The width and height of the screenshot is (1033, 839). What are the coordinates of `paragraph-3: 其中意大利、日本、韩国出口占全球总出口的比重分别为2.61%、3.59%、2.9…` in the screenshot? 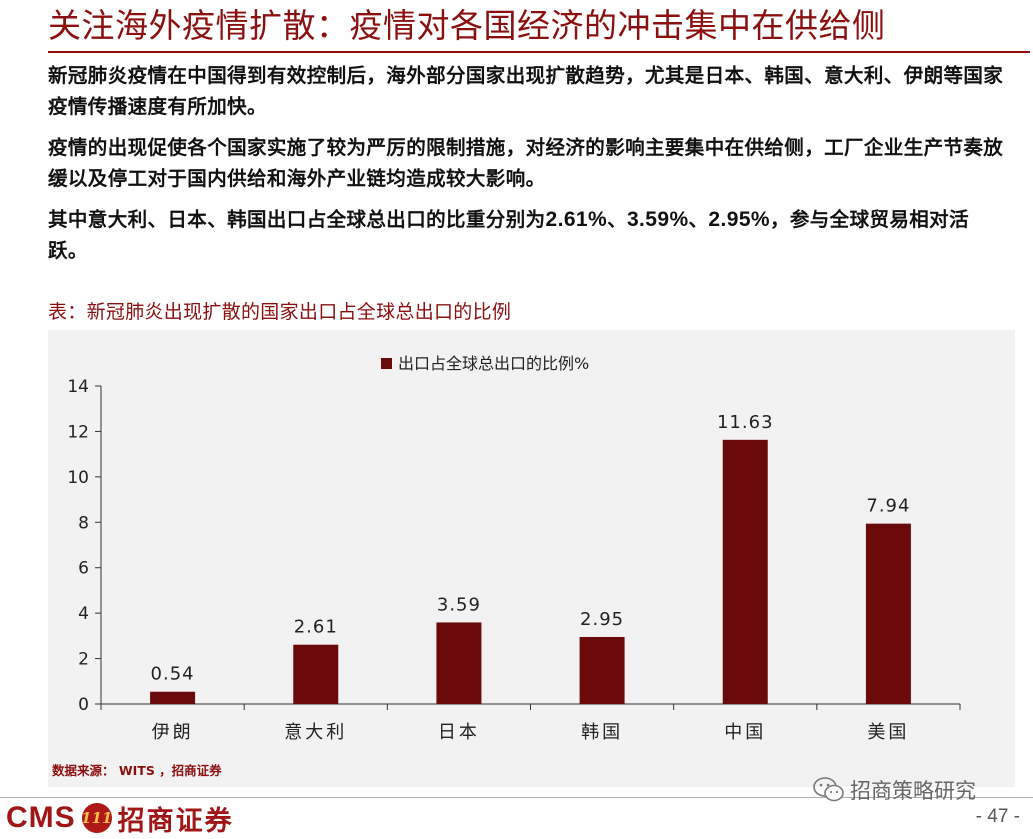 It's located at (528, 235).